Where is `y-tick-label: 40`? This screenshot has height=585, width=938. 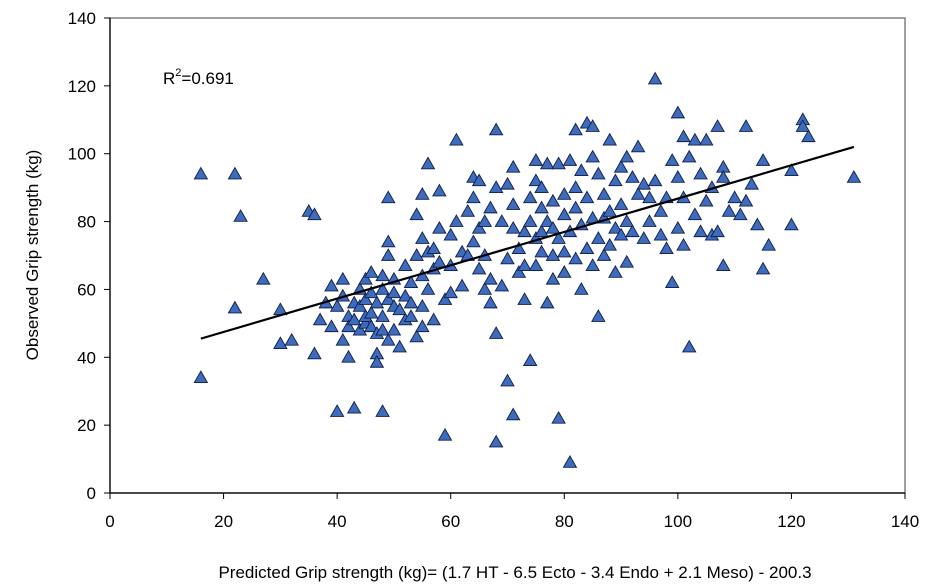 y-tick-label: 40 is located at coordinates (86, 357).